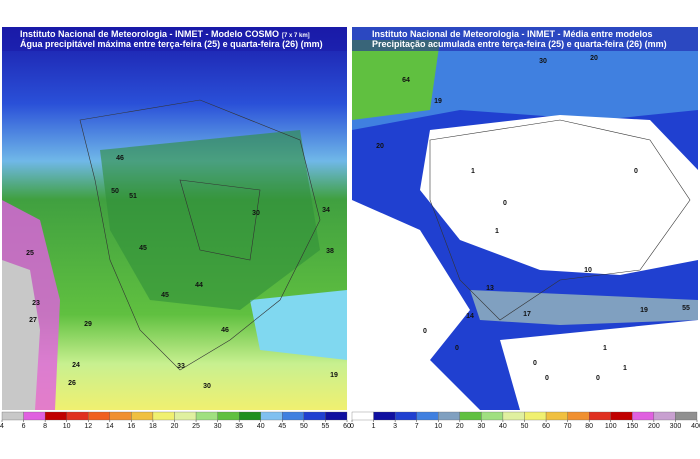 Image resolution: width=700 pixels, height=459 pixels. I want to click on colorbar-label: 7, so click(417, 426).